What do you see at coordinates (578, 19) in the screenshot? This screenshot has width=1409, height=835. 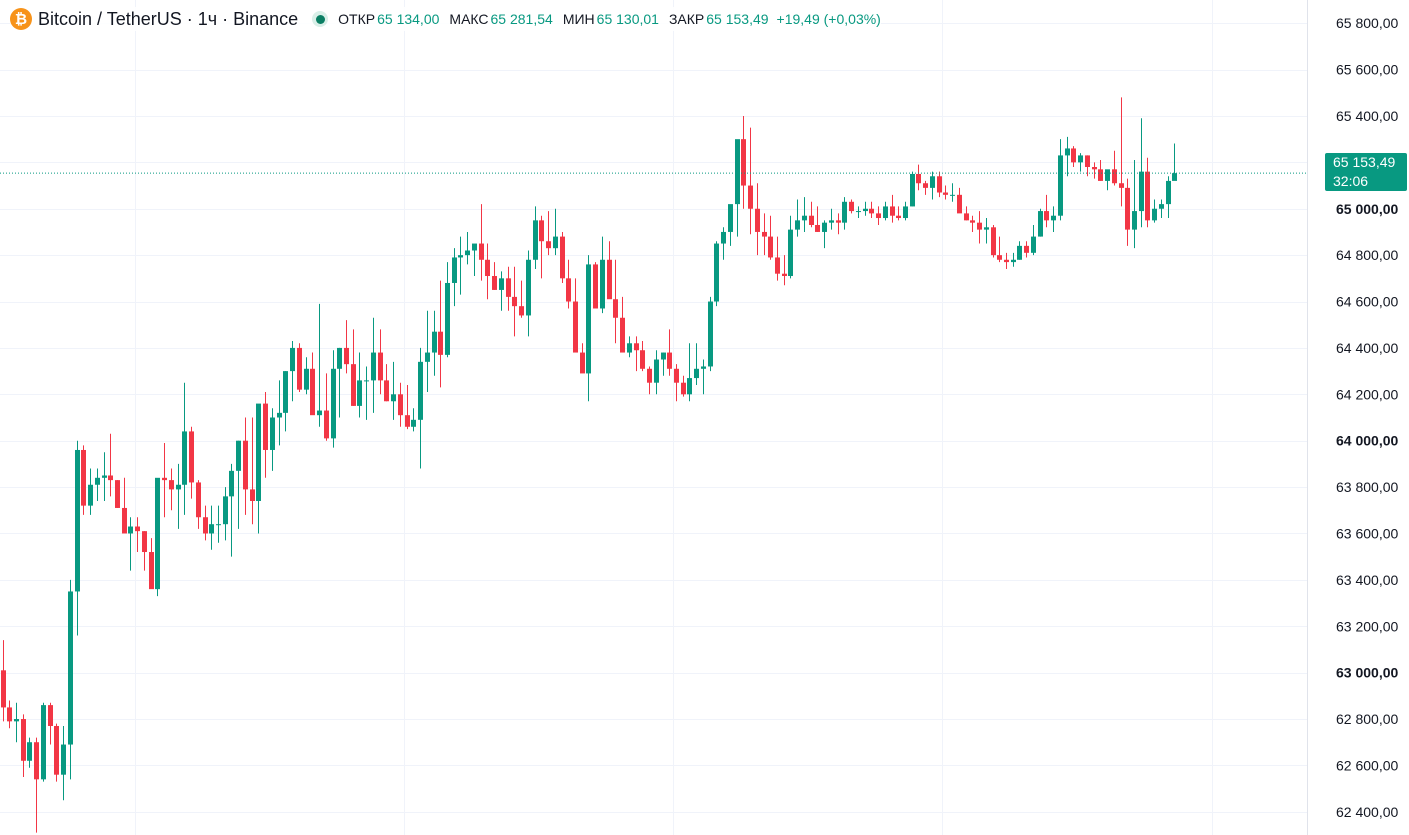 I see `low-label: МИН` at bounding box center [578, 19].